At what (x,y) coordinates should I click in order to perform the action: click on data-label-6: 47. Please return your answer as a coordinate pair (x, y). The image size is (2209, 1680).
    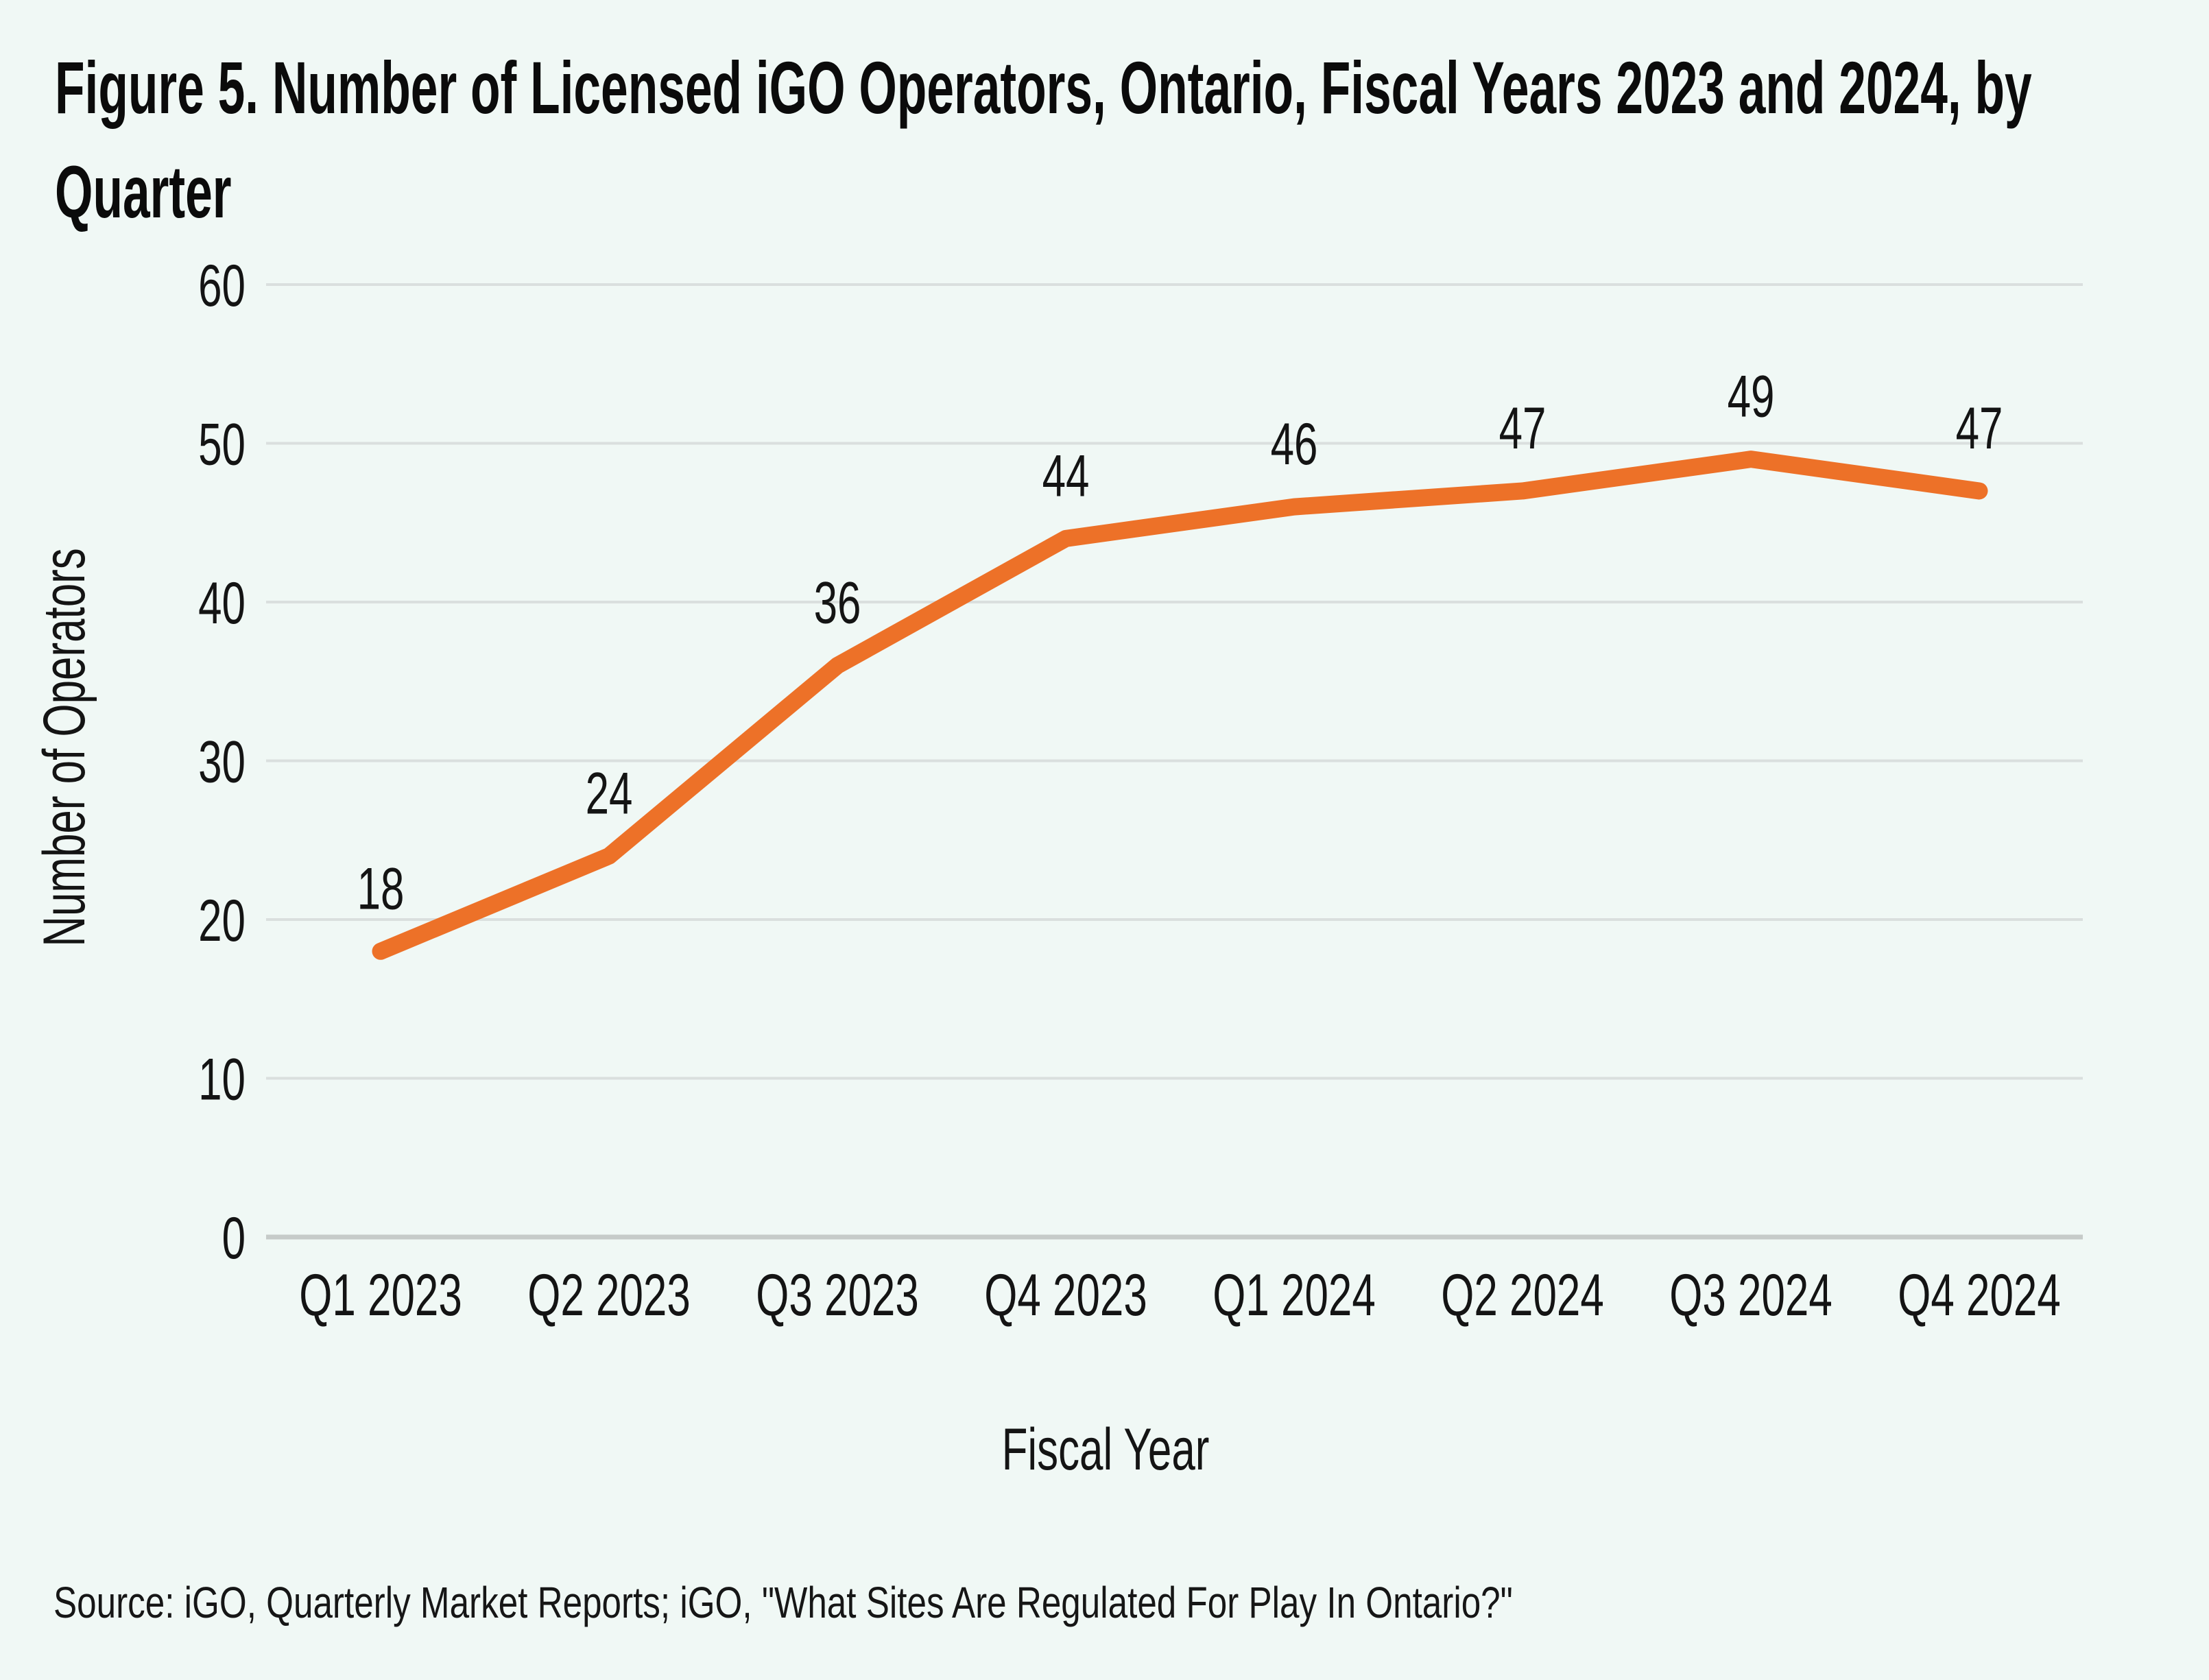
    Looking at the image, I should click on (1523, 428).